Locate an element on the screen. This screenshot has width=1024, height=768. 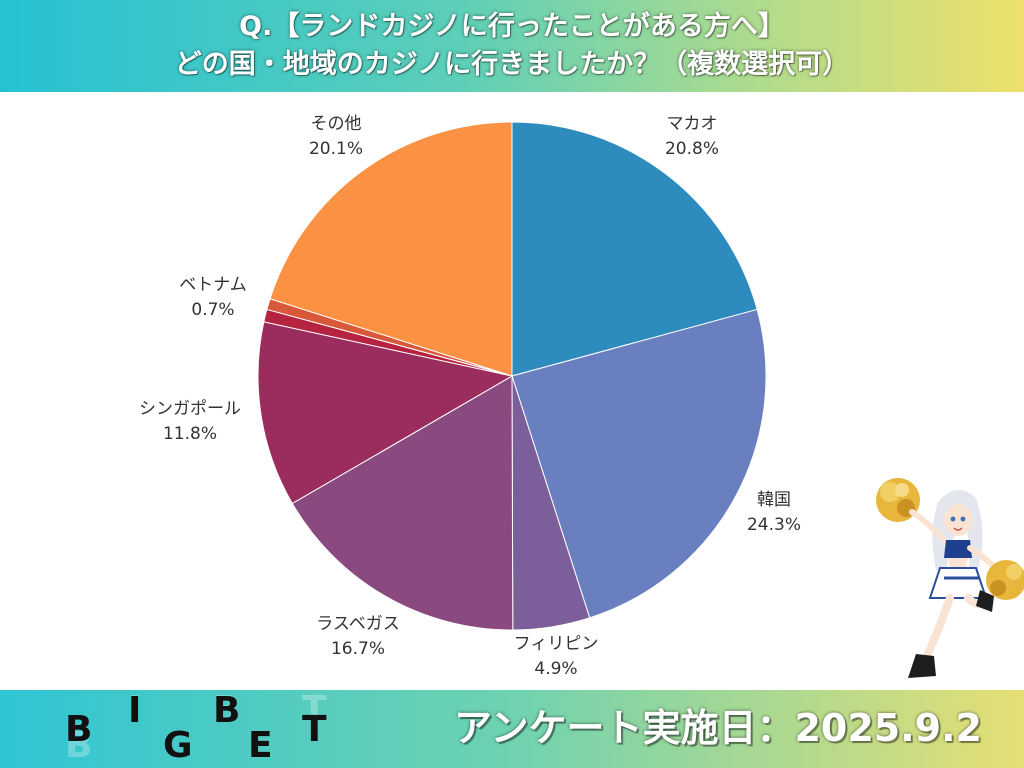
cheerleader-mascot-illustration is located at coordinates (946, 577).